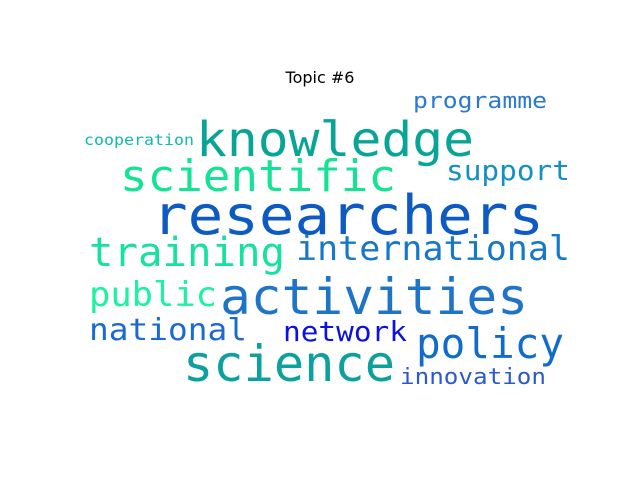 Image resolution: width=640 pixels, height=480 pixels. Describe the element at coordinates (153, 295) in the screenshot. I see `word-public: public` at that location.